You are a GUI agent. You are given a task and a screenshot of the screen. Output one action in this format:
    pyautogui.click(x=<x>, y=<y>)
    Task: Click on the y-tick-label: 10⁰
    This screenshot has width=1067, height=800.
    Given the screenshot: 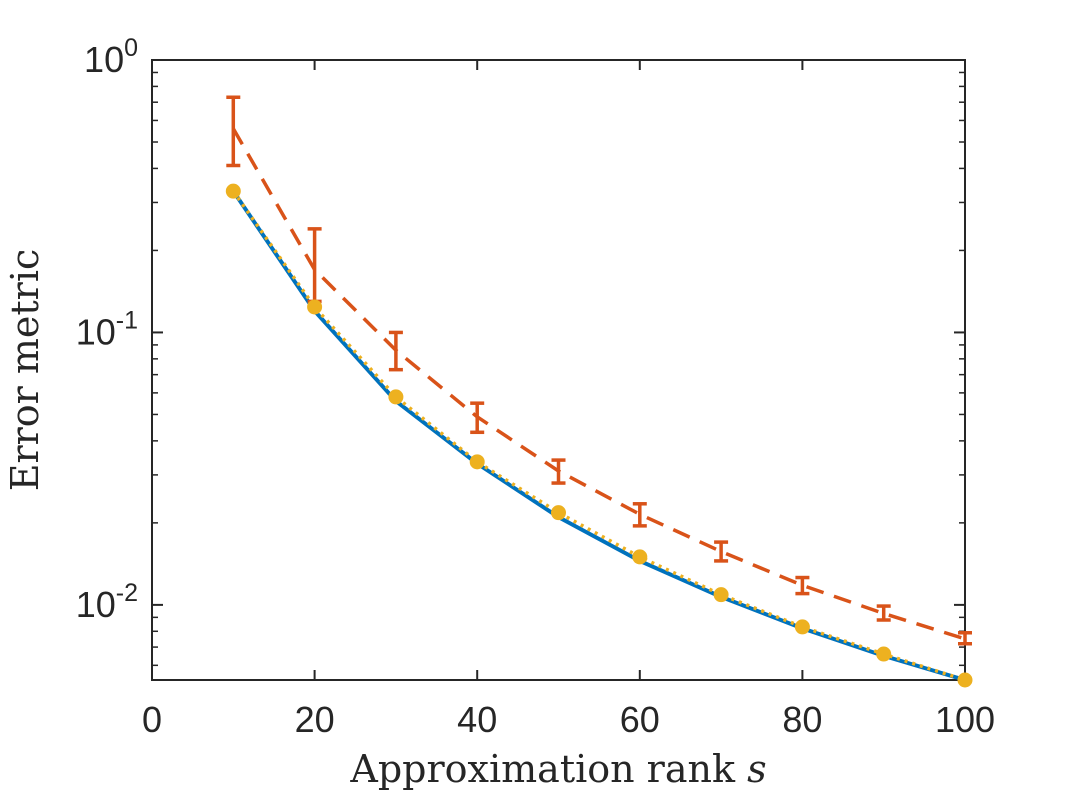 What is the action you would take?
    pyautogui.click(x=111, y=57)
    